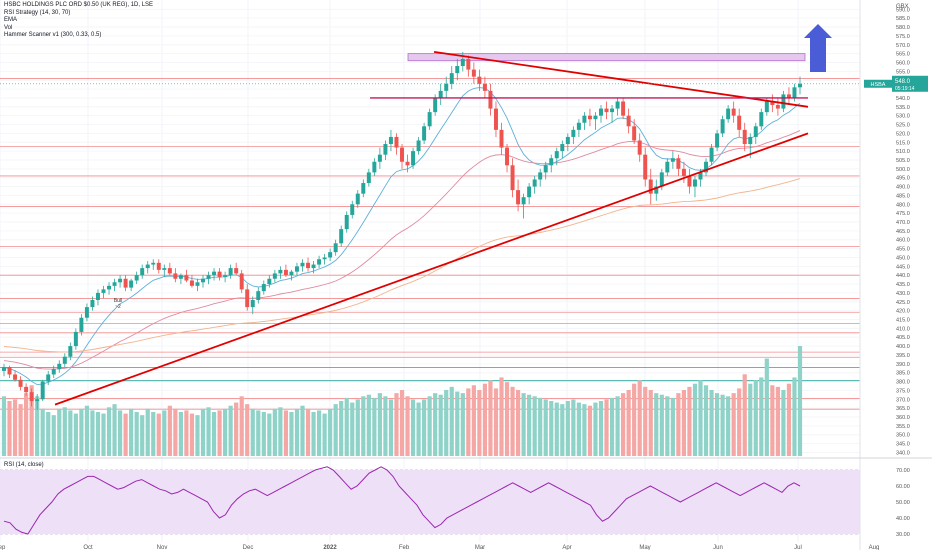 The image size is (932, 550). What do you see at coordinates (903, 503) in the screenshot?
I see `rsi-tick-label: 50.00` at bounding box center [903, 503].